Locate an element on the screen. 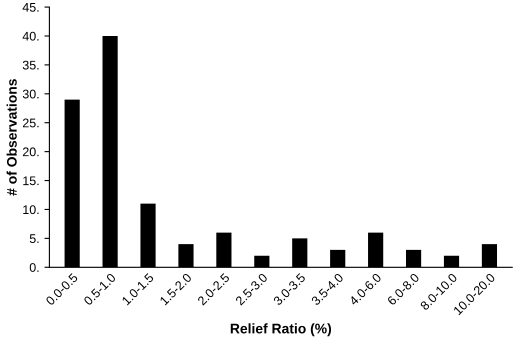 The height and width of the screenshot is (354, 520). y-tick-label: 5. is located at coordinates (34, 239).